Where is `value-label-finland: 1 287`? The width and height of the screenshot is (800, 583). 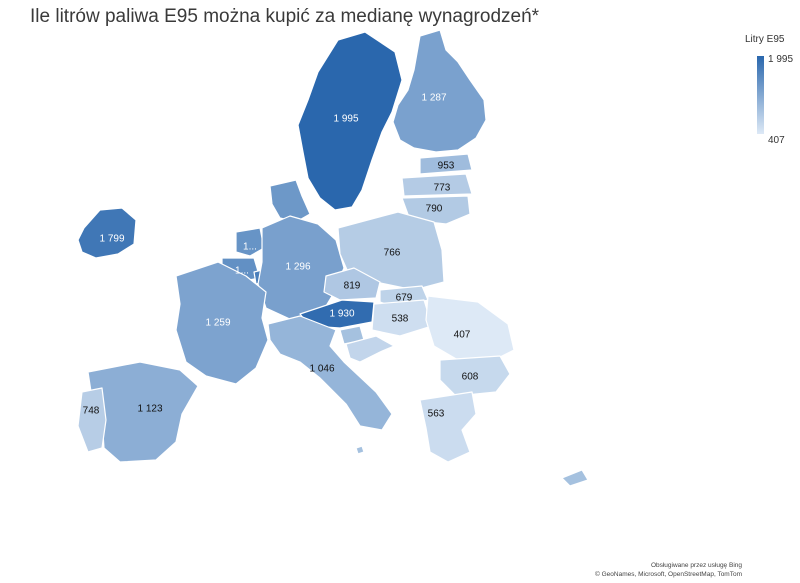
value-label-finland: 1 287 is located at coordinates (433, 98).